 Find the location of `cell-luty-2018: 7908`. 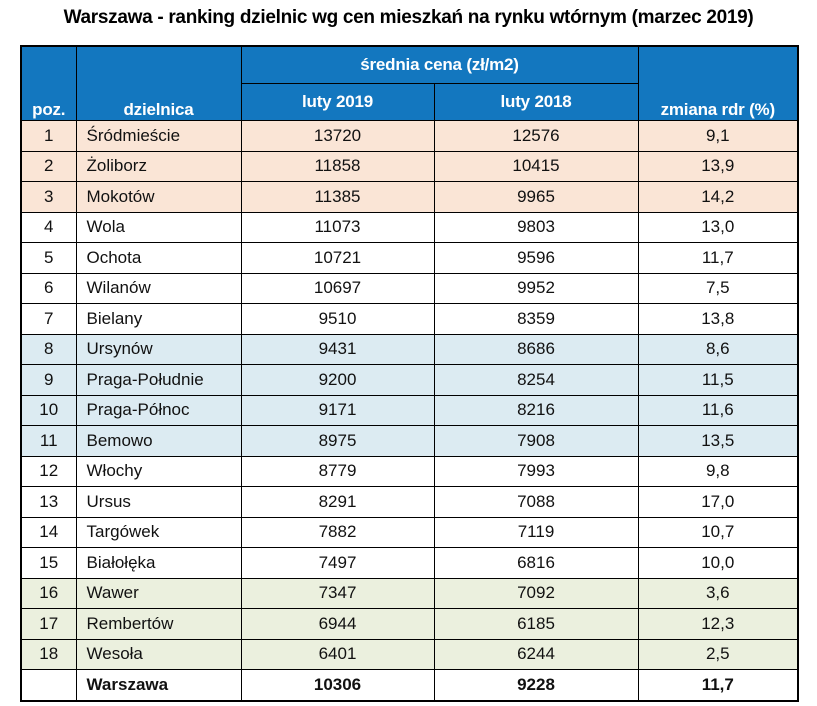

cell-luty-2018: 7908 is located at coordinates (536, 441).